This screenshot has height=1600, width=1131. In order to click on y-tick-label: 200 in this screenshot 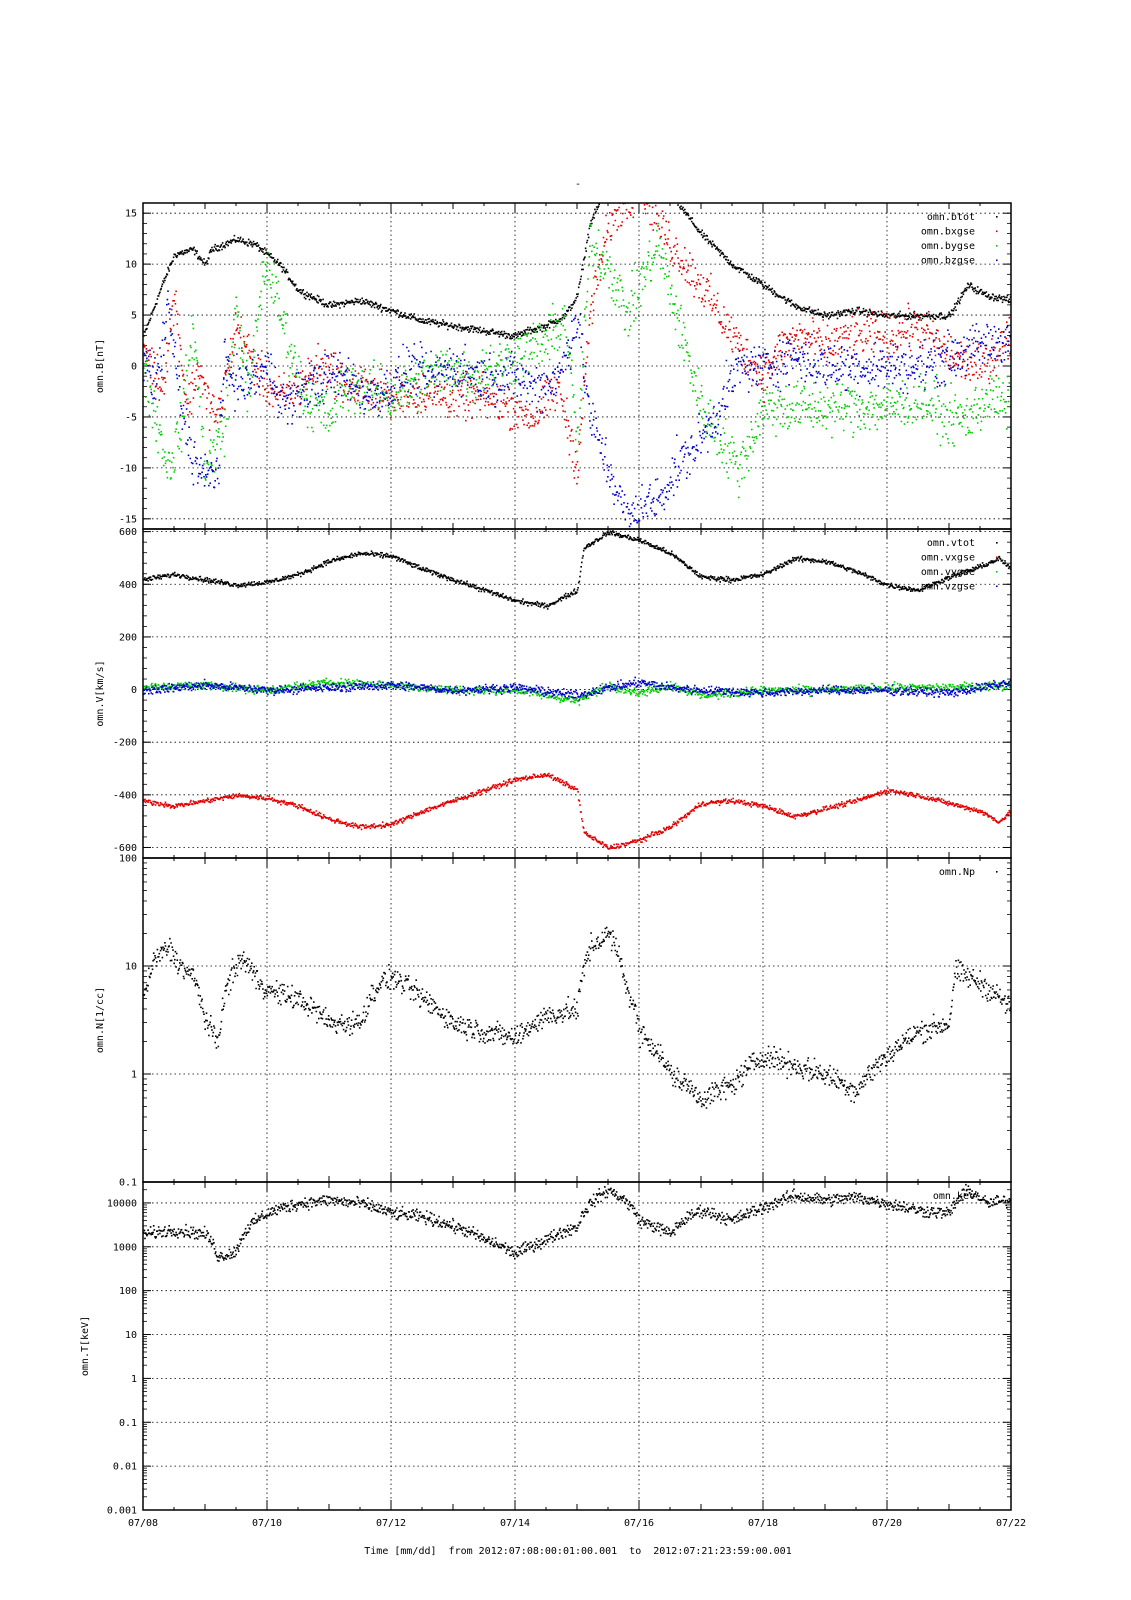, I will do `click(128, 637)`.